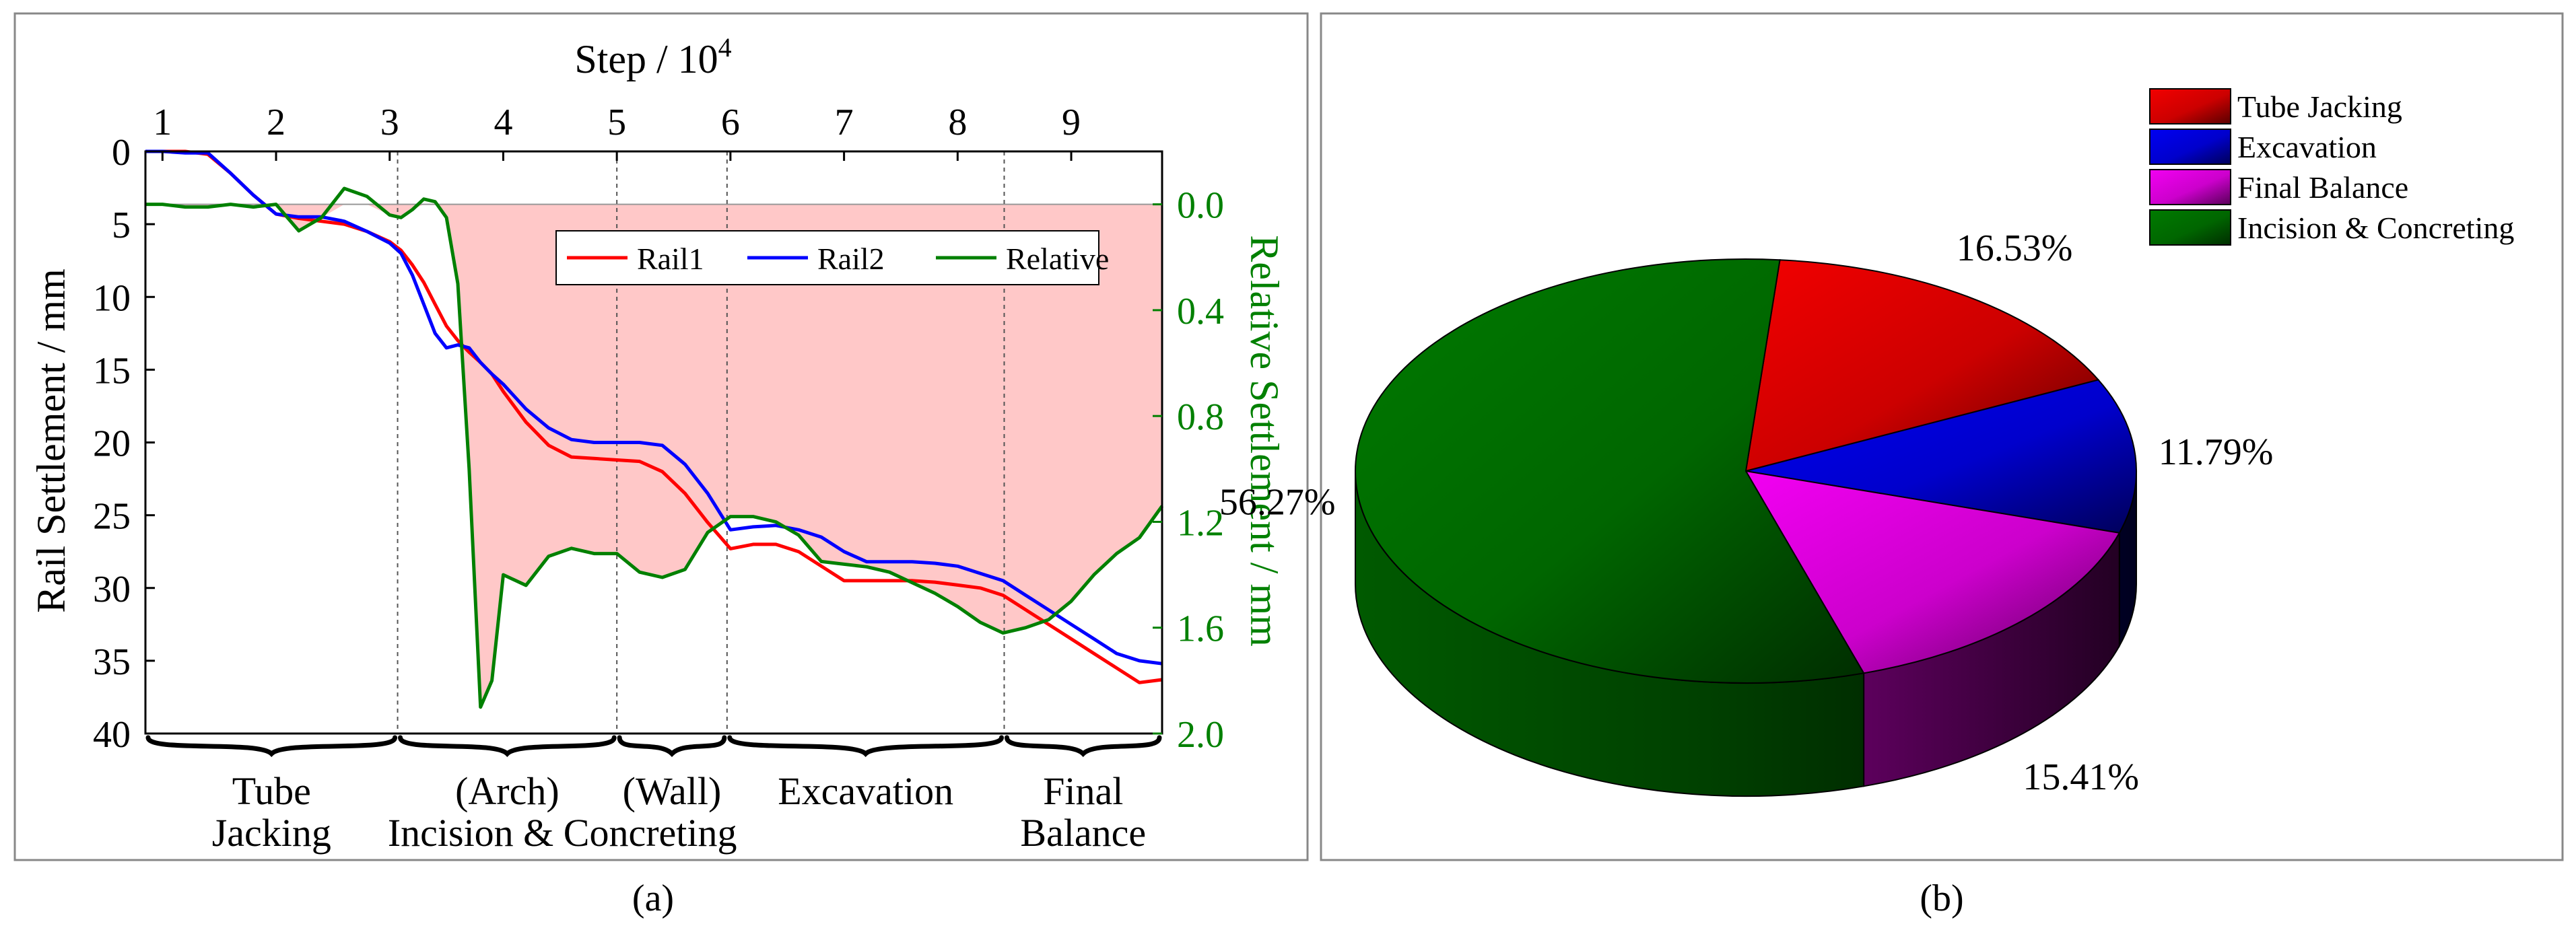 This screenshot has width=2576, height=928. Describe the element at coordinates (1610, 471) in the screenshot. I see `pie-slice-incision-concreting` at that location.